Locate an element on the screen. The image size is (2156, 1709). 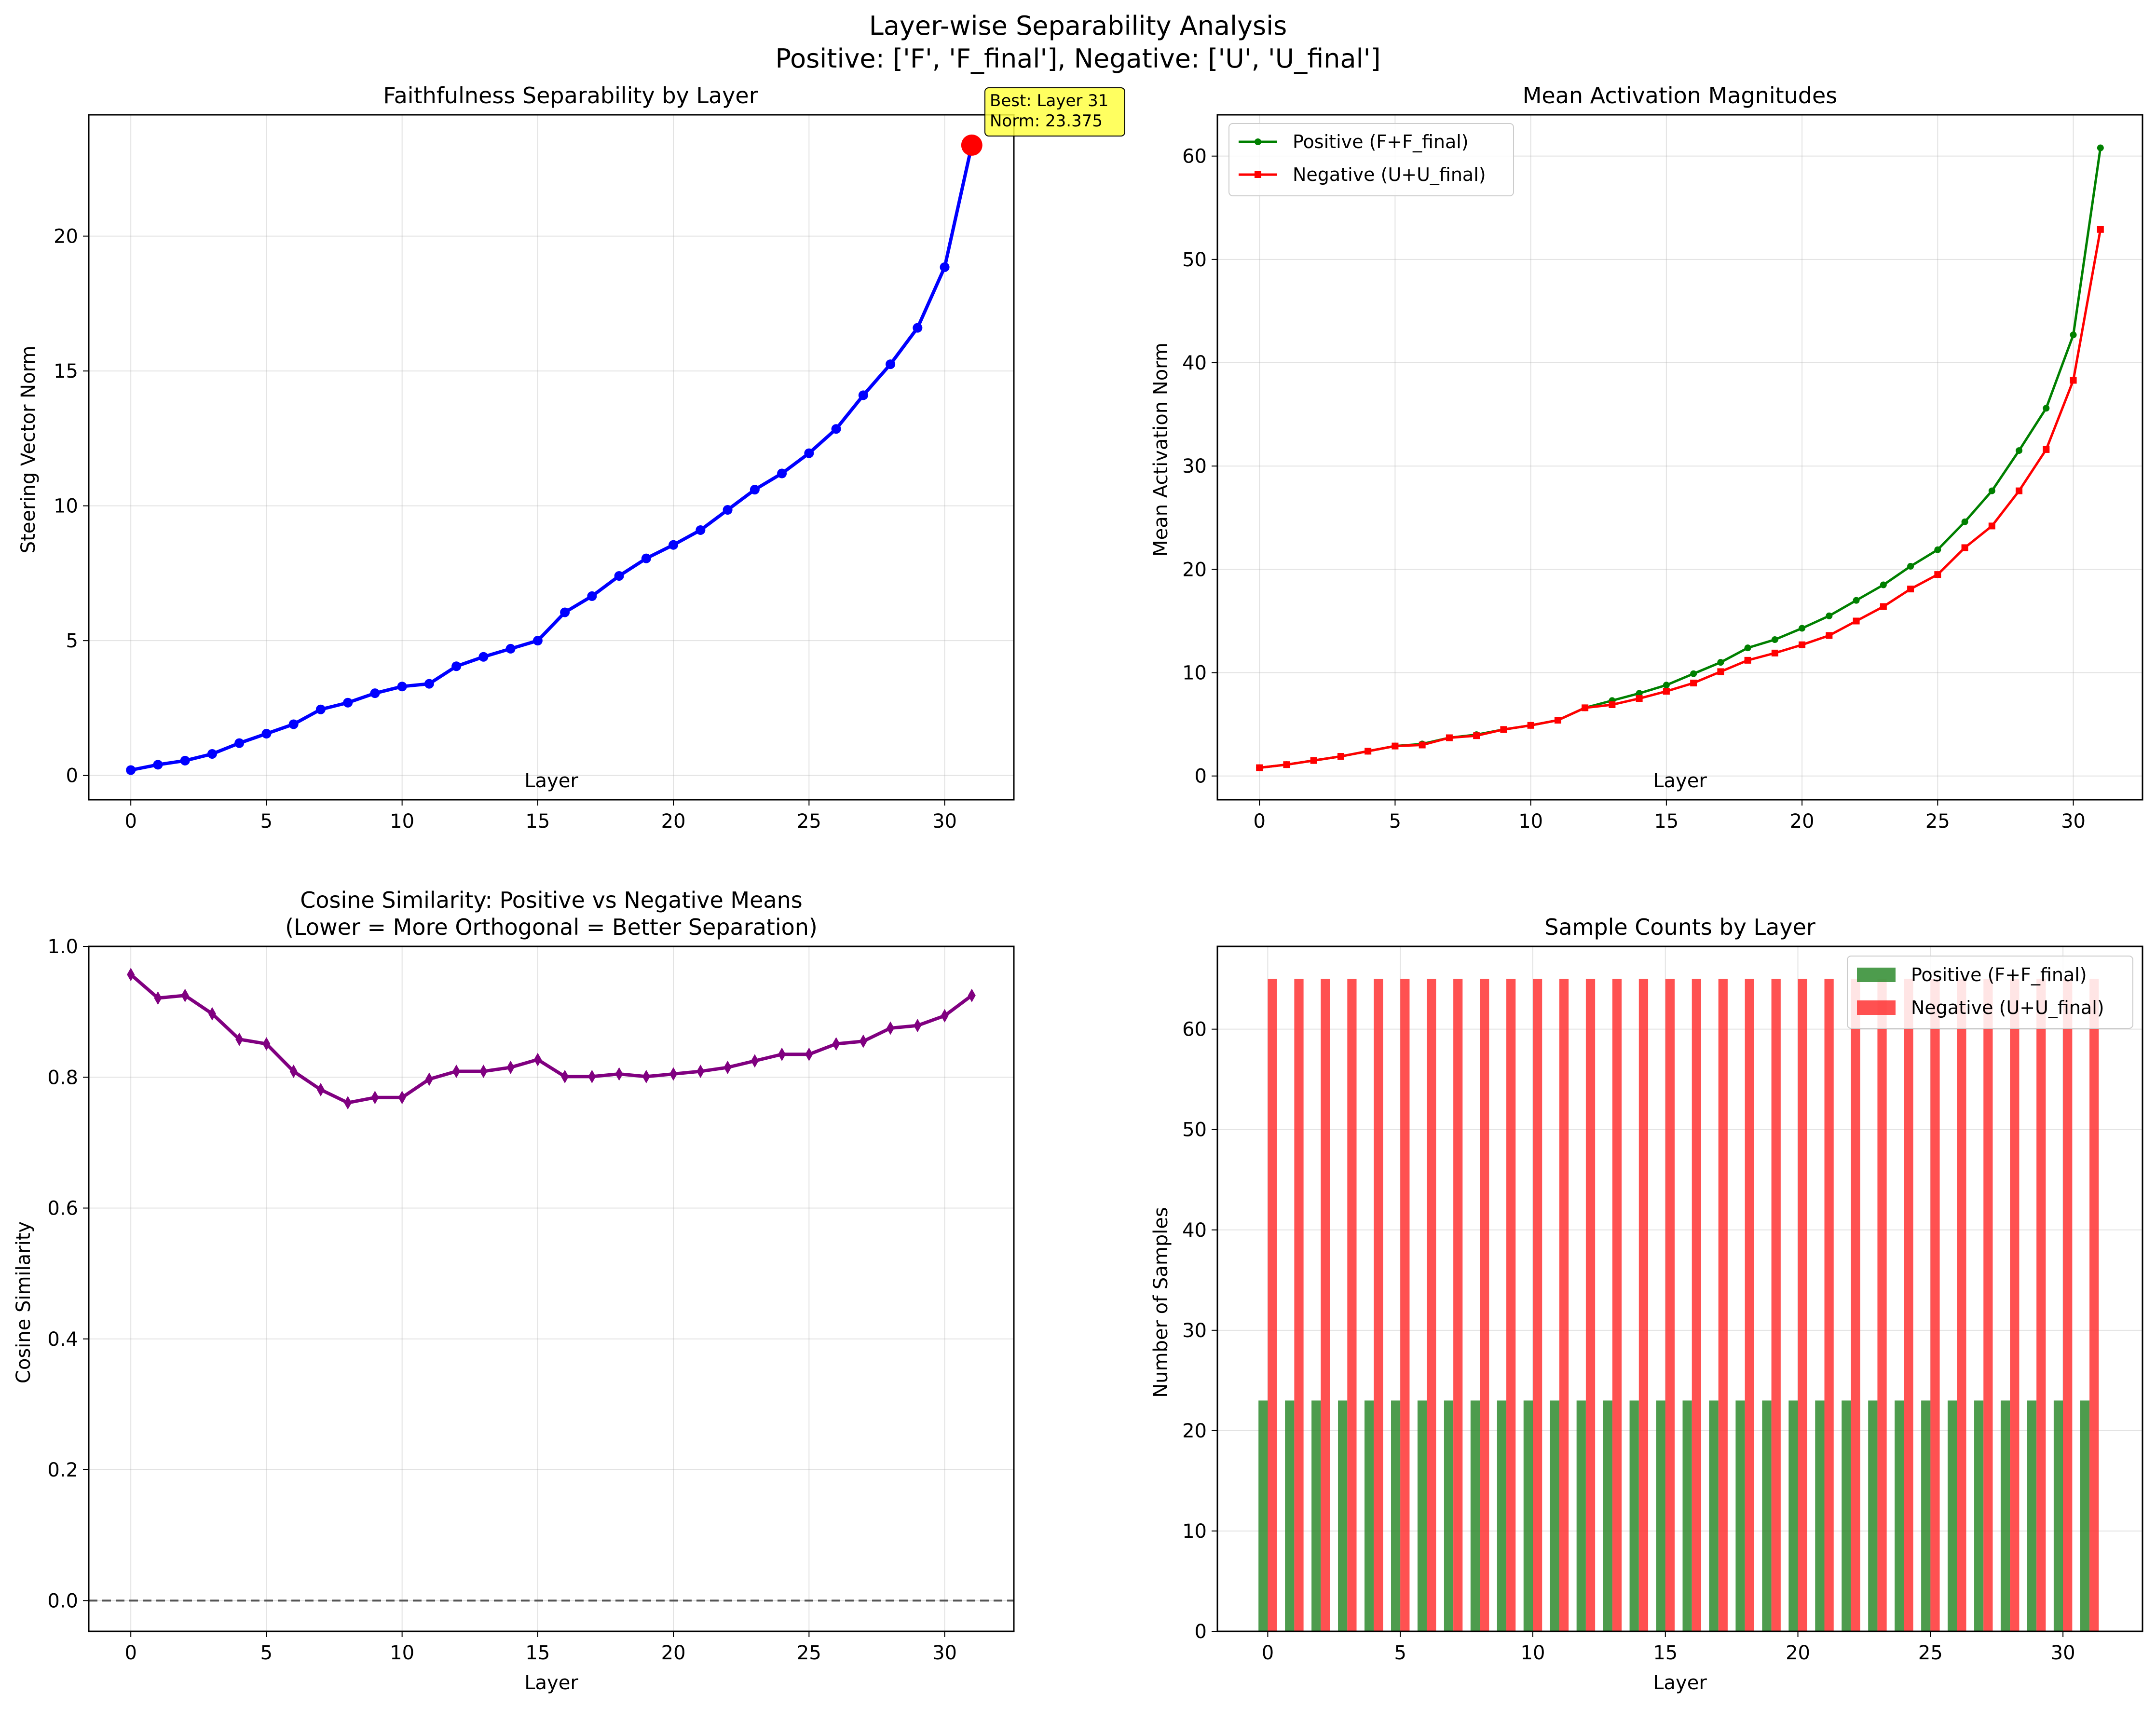
y-tick-label: 30 is located at coordinates (1194, 466).